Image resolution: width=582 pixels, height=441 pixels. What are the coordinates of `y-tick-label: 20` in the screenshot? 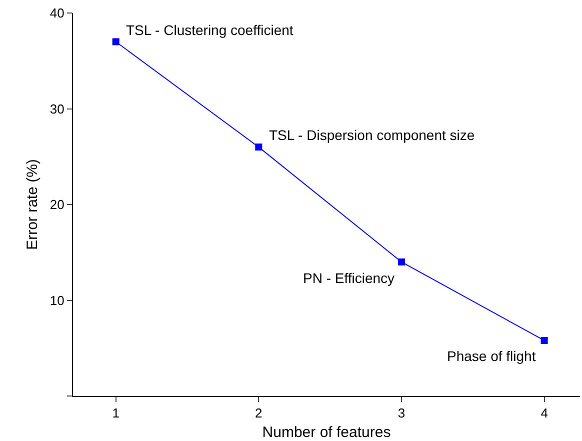 It's located at (57, 204).